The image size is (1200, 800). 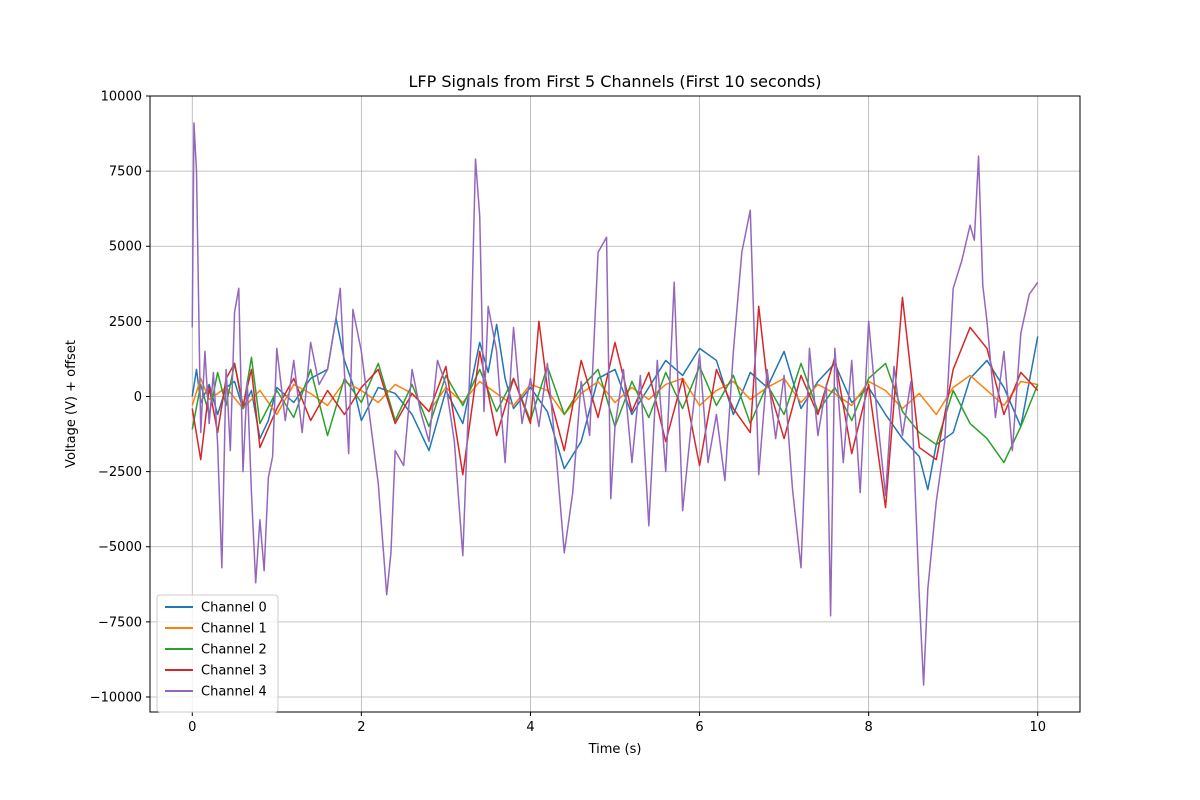 What do you see at coordinates (125, 247) in the screenshot?
I see `y-tick-label: 5000` at bounding box center [125, 247].